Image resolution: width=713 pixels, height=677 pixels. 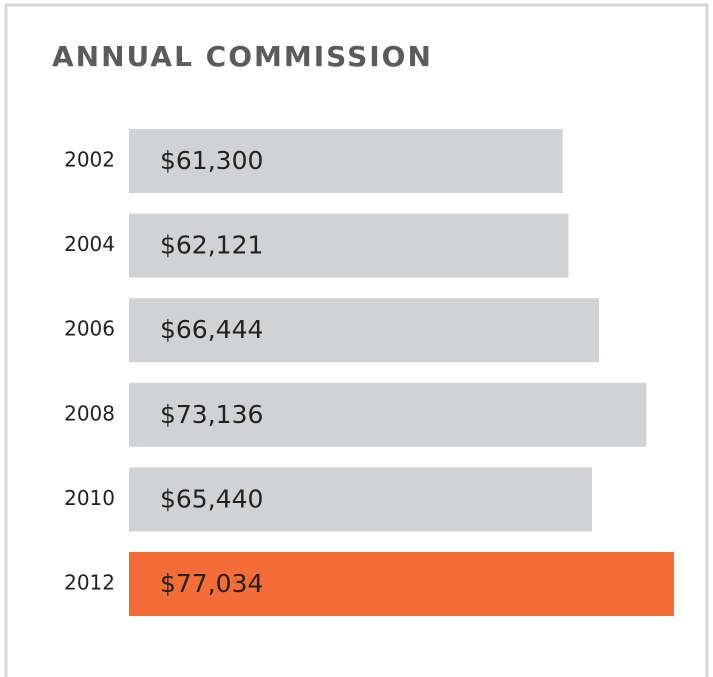 I want to click on value-label: $77,034, so click(x=211, y=583).